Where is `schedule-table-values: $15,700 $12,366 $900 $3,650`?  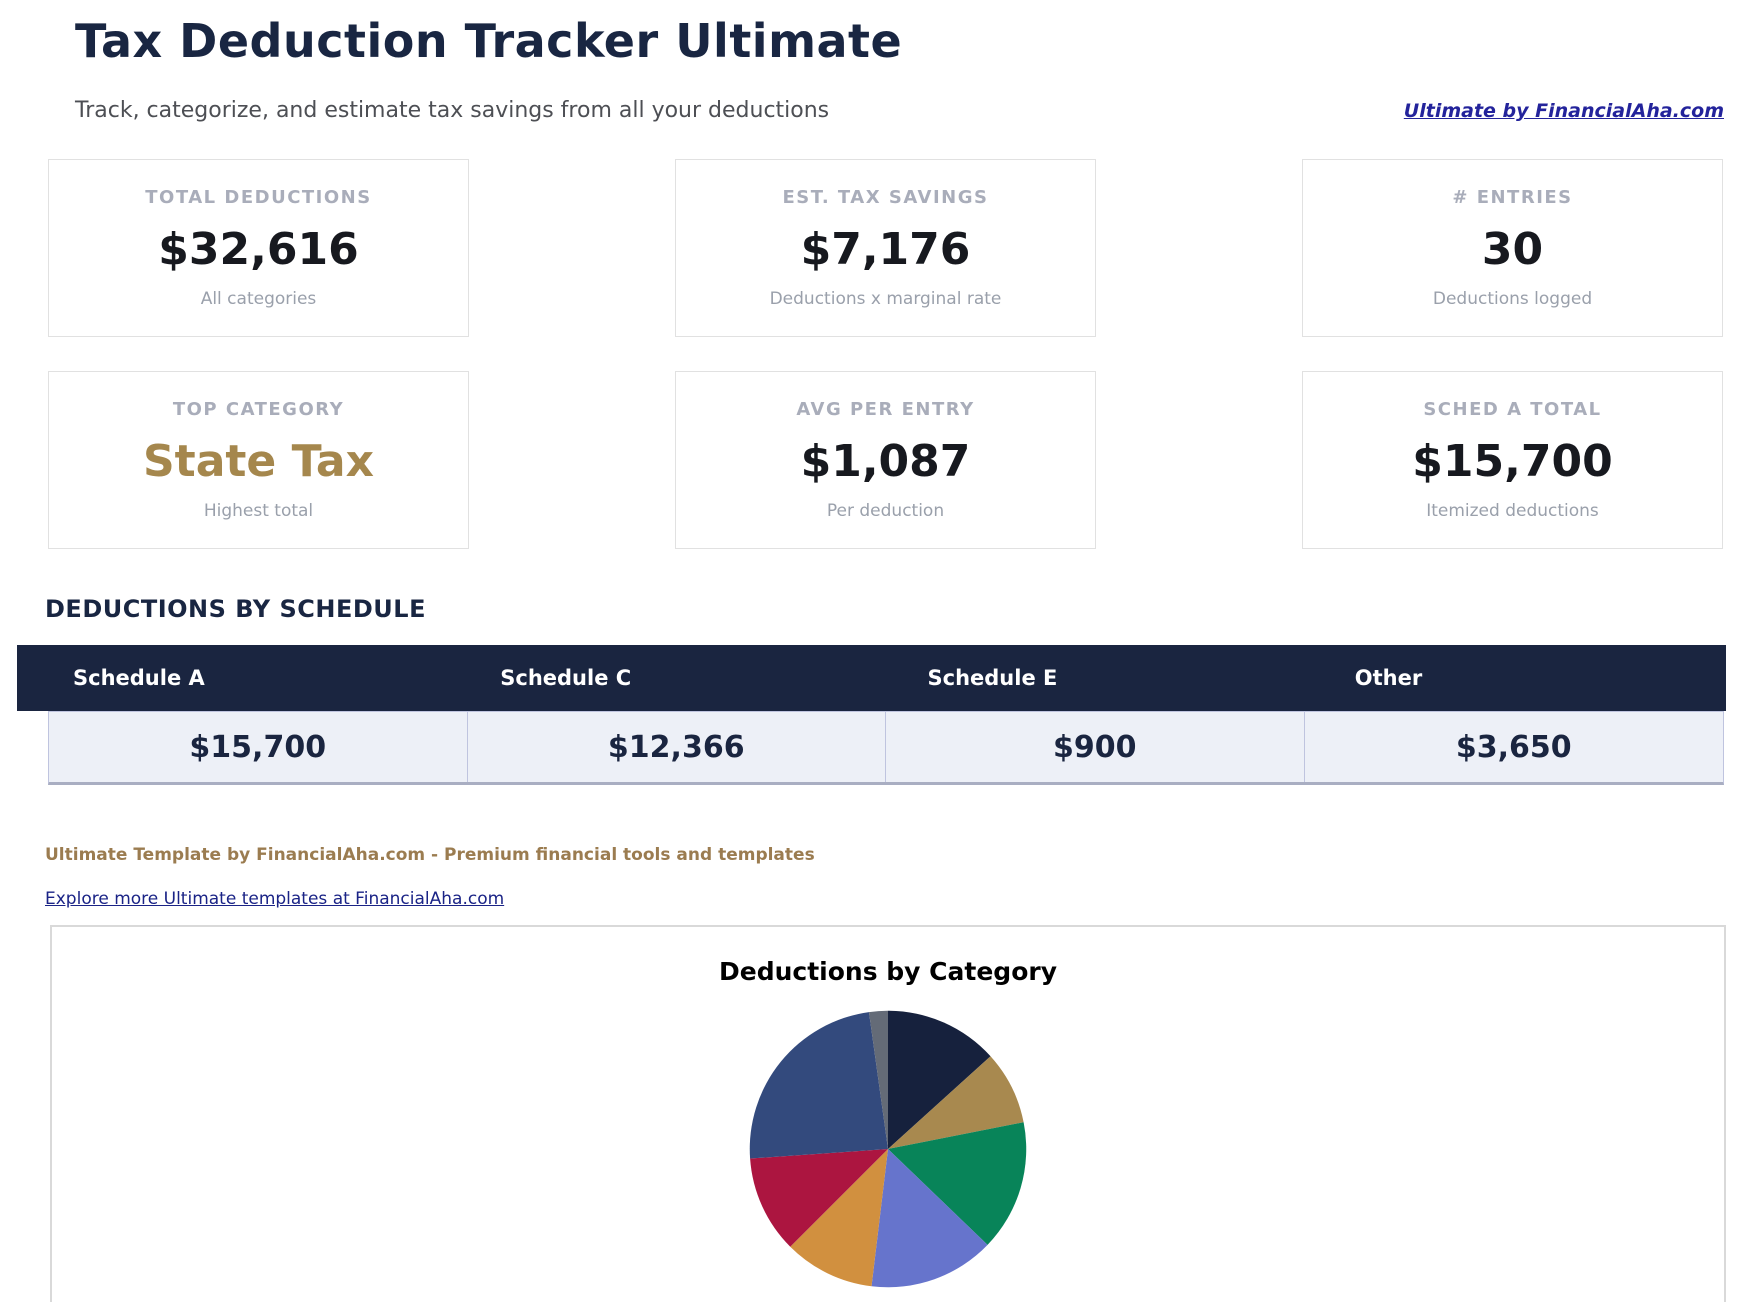 schedule-table-values: $15,700 $12,366 $900 $3,650 is located at coordinates (886, 748).